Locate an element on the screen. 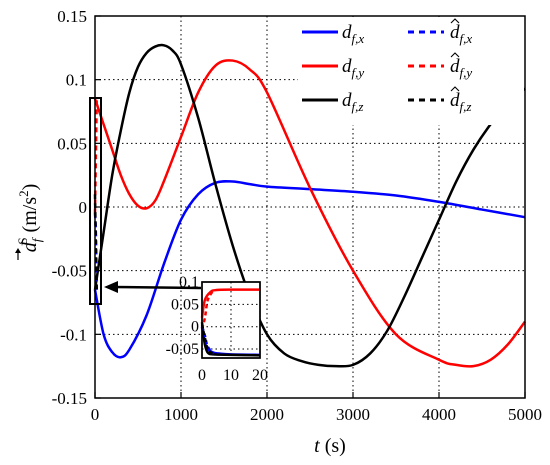 The width and height of the screenshot is (550, 465). inset-x-tick-label: 0 is located at coordinates (202, 375).